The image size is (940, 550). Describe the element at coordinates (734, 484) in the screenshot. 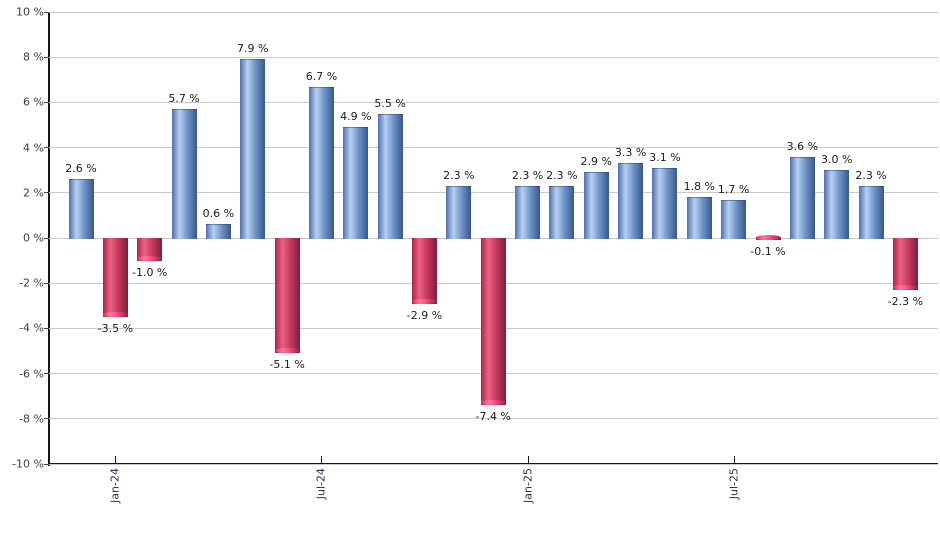

I see `x-axis-tick-label: Jul-25` at that location.